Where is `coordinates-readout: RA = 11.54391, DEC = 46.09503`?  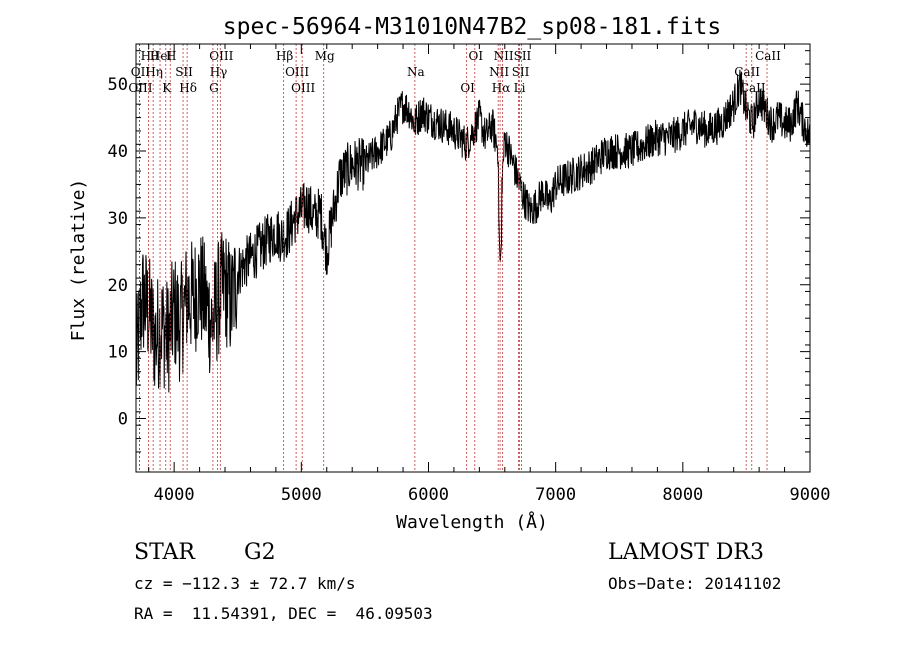
coordinates-readout: RA = 11.54391, DEC = 46.09503 is located at coordinates (283, 613).